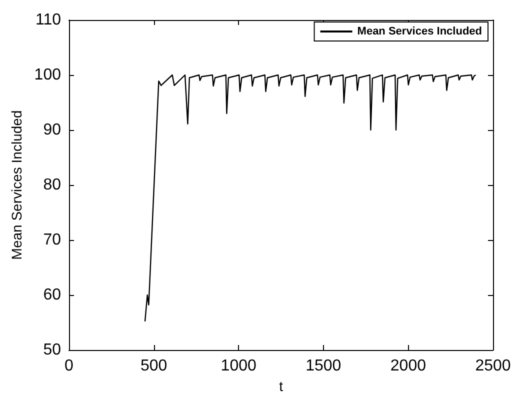  What do you see at coordinates (52, 240) in the screenshot?
I see `y-tick-label: 70` at bounding box center [52, 240].